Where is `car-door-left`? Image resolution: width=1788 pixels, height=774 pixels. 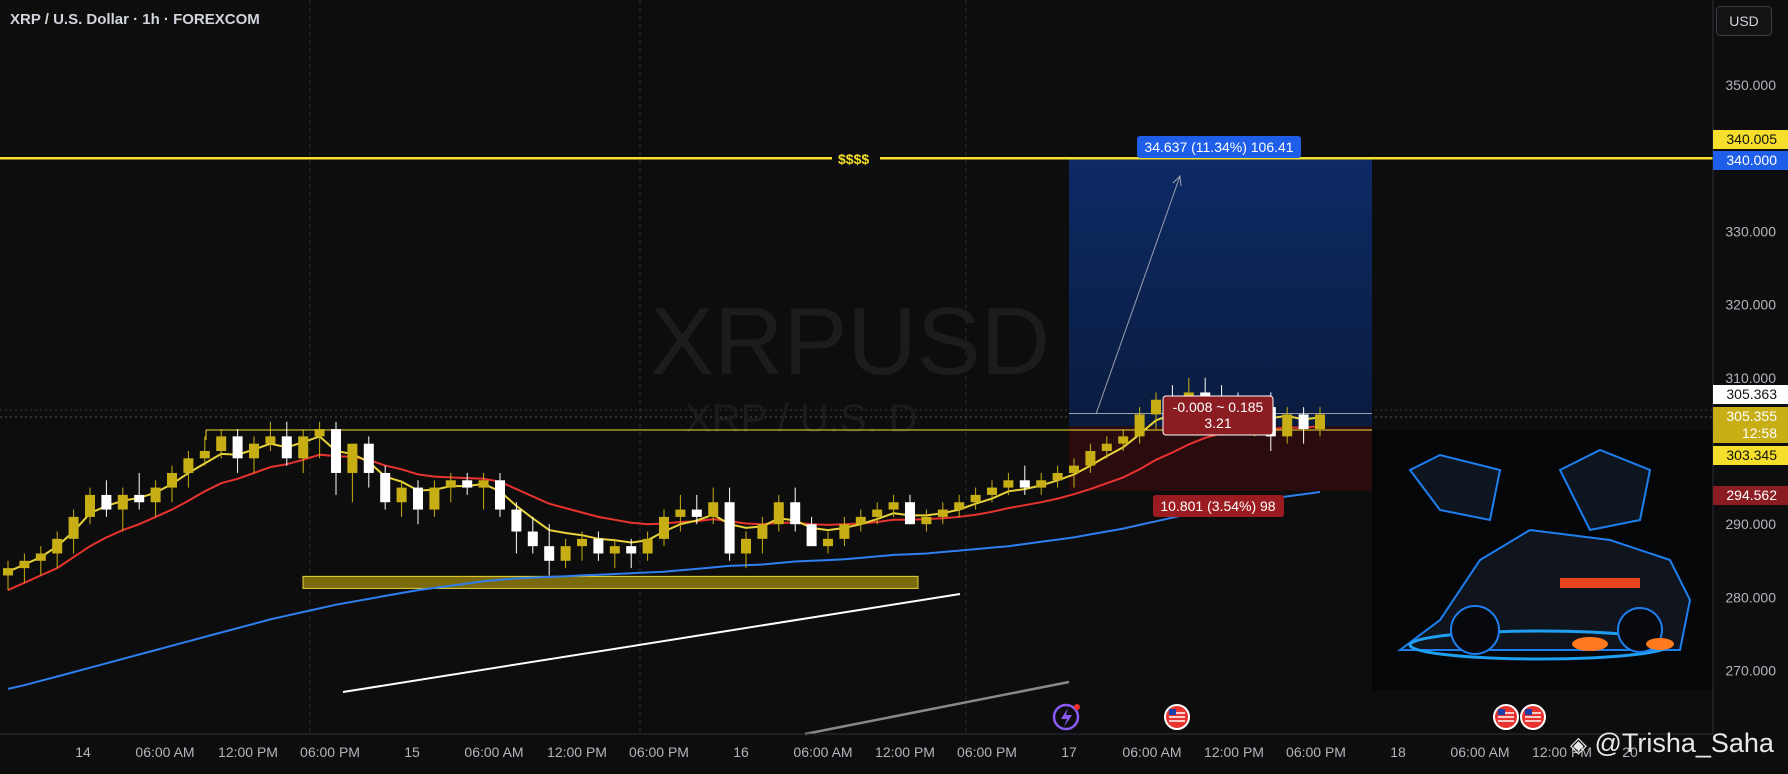
car-door-left is located at coordinates (1455, 487).